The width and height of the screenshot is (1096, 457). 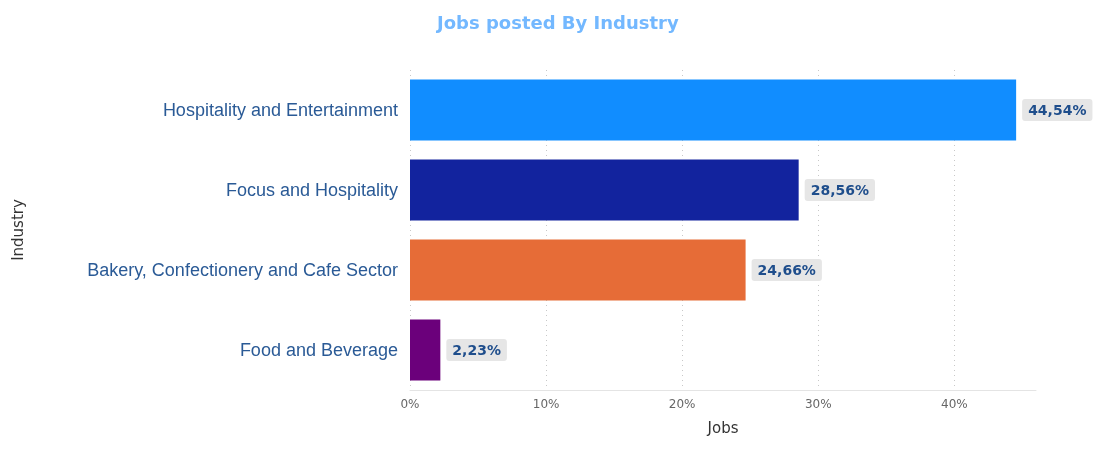 What do you see at coordinates (17, 230) in the screenshot?
I see `y-axis-title: Industry` at bounding box center [17, 230].